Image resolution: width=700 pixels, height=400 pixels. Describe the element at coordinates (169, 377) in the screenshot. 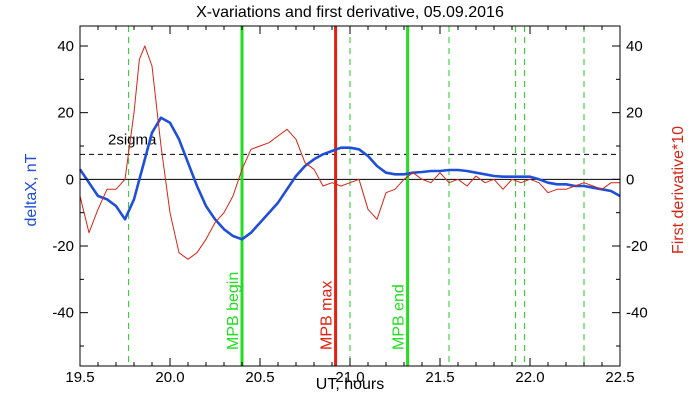

I see `x-tick-label-1: 20.0` at that location.